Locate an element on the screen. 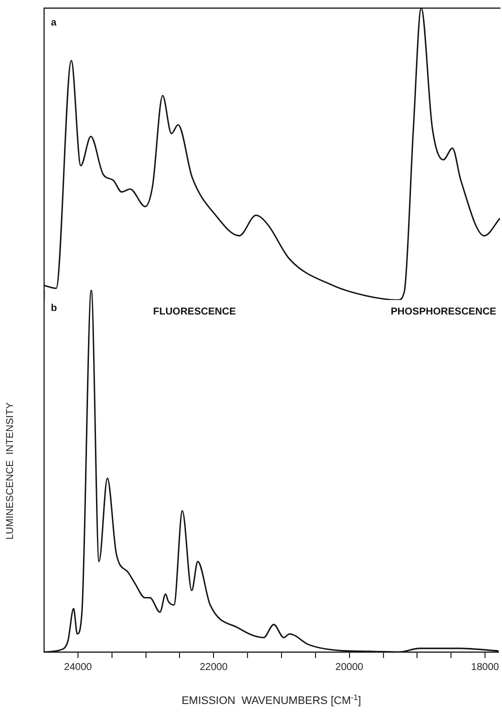  x-tick-label: 18000 is located at coordinates (485, 667).